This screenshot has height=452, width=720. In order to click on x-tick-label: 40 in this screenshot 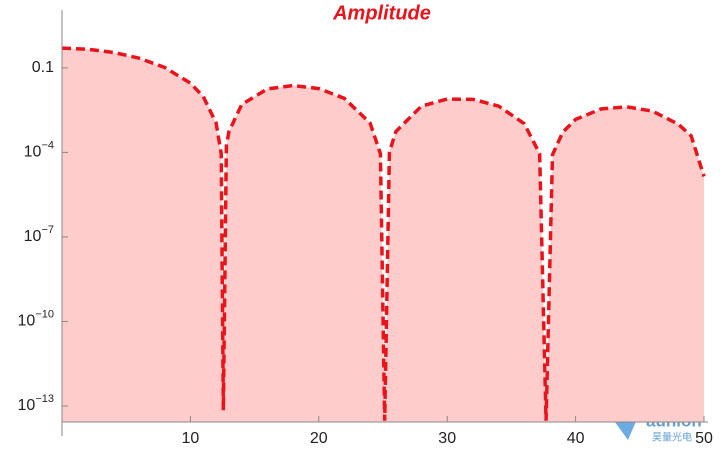, I will do `click(576, 438)`.